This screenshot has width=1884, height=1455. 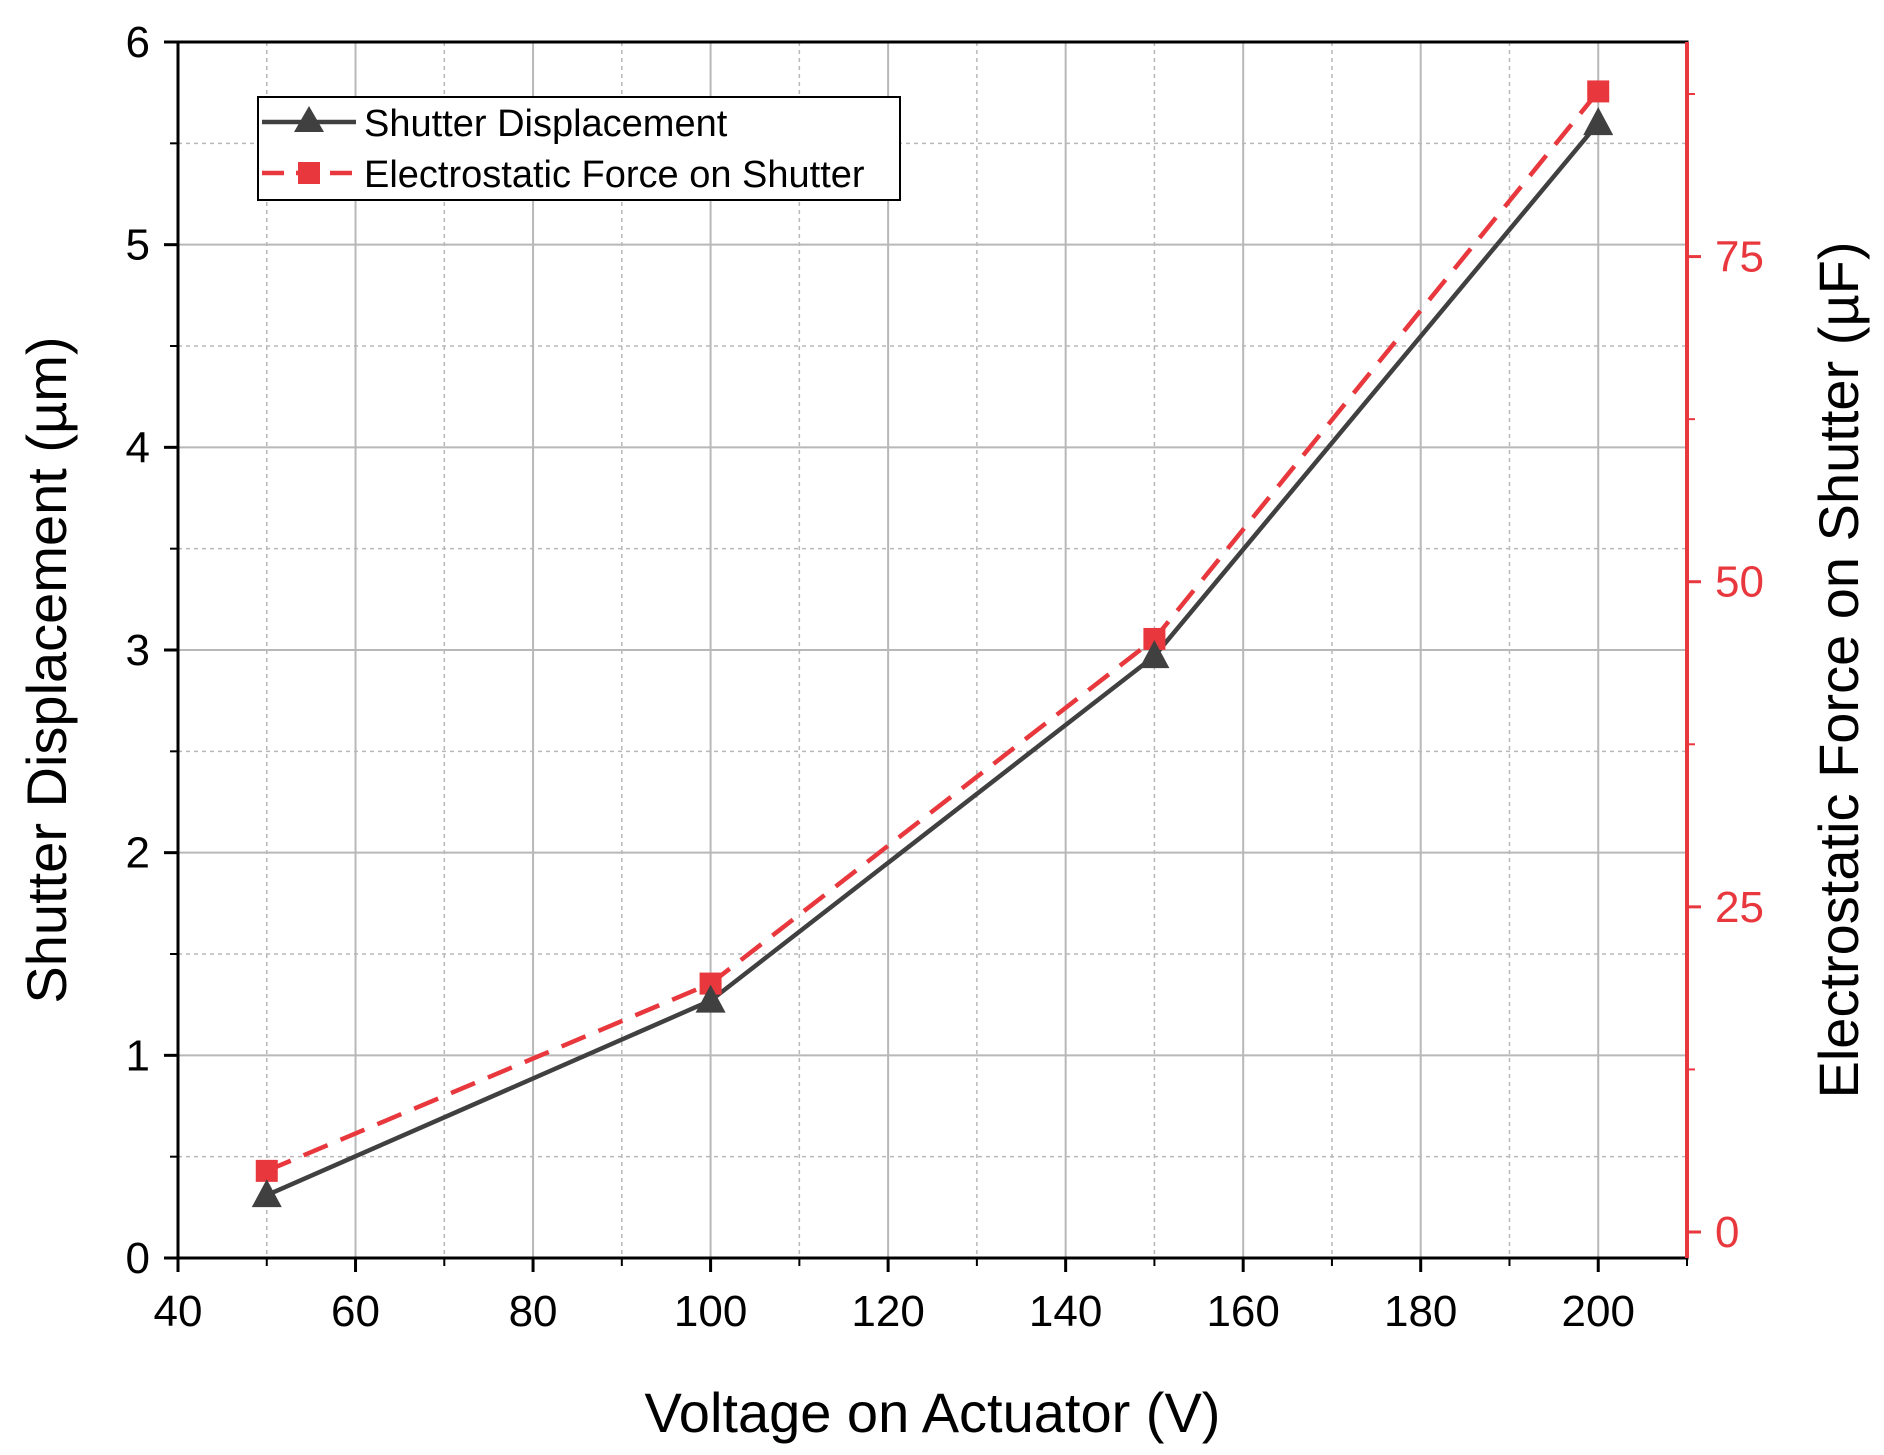 What do you see at coordinates (1739, 907) in the screenshot?
I see `y2-tick-label: 25` at bounding box center [1739, 907].